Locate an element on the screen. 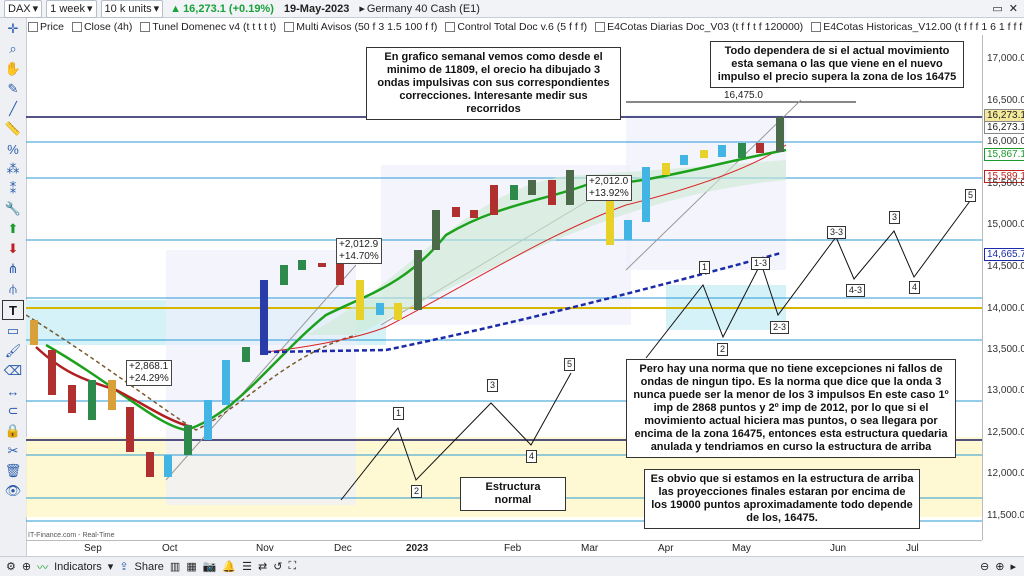 The height and width of the screenshot is (576, 1024). arrow-up-icon: ⬆ is located at coordinates (13, 228).